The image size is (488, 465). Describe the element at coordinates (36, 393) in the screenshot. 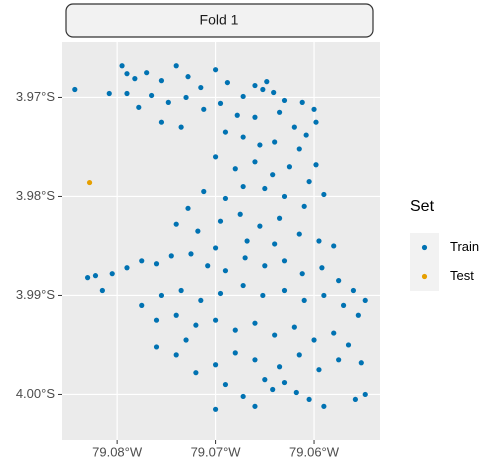

I see `y-tick-label: 4.00°S` at that location.